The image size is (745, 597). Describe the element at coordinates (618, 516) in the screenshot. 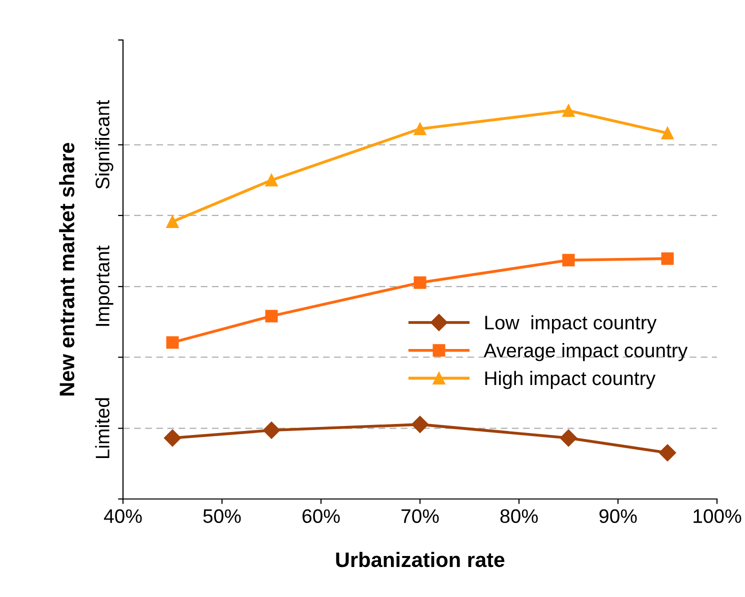

I see `x-tick-label: 90%` at that location.